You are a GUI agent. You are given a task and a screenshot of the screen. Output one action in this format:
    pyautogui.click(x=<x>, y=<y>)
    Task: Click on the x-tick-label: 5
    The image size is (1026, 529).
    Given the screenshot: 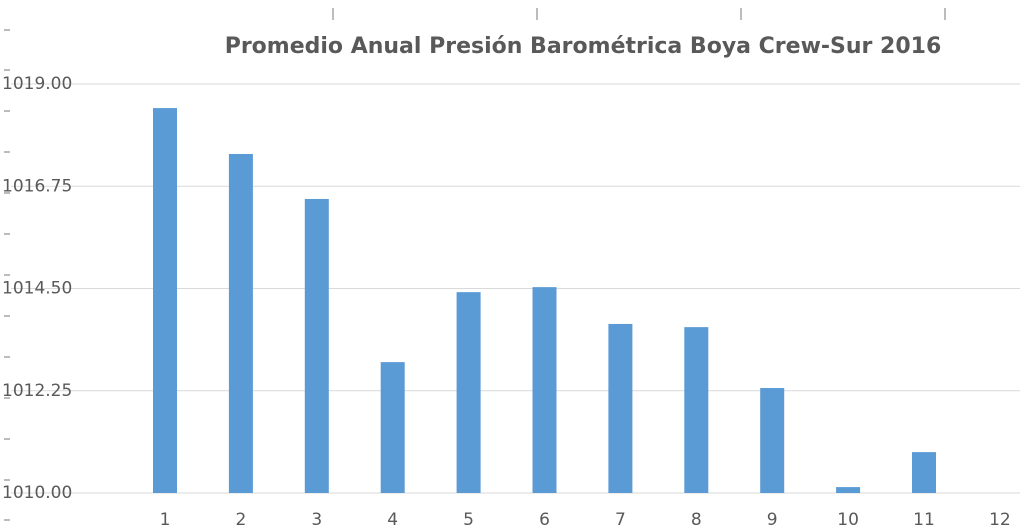 What is the action you would take?
    pyautogui.click(x=468, y=519)
    